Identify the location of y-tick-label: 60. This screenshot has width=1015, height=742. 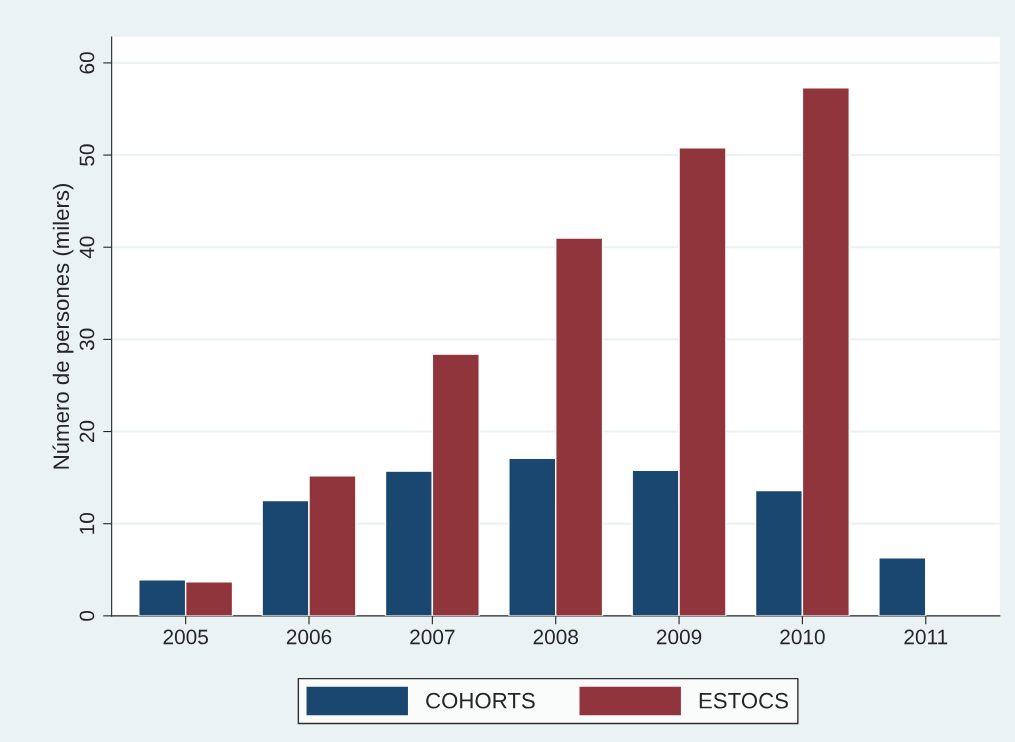
(87, 63).